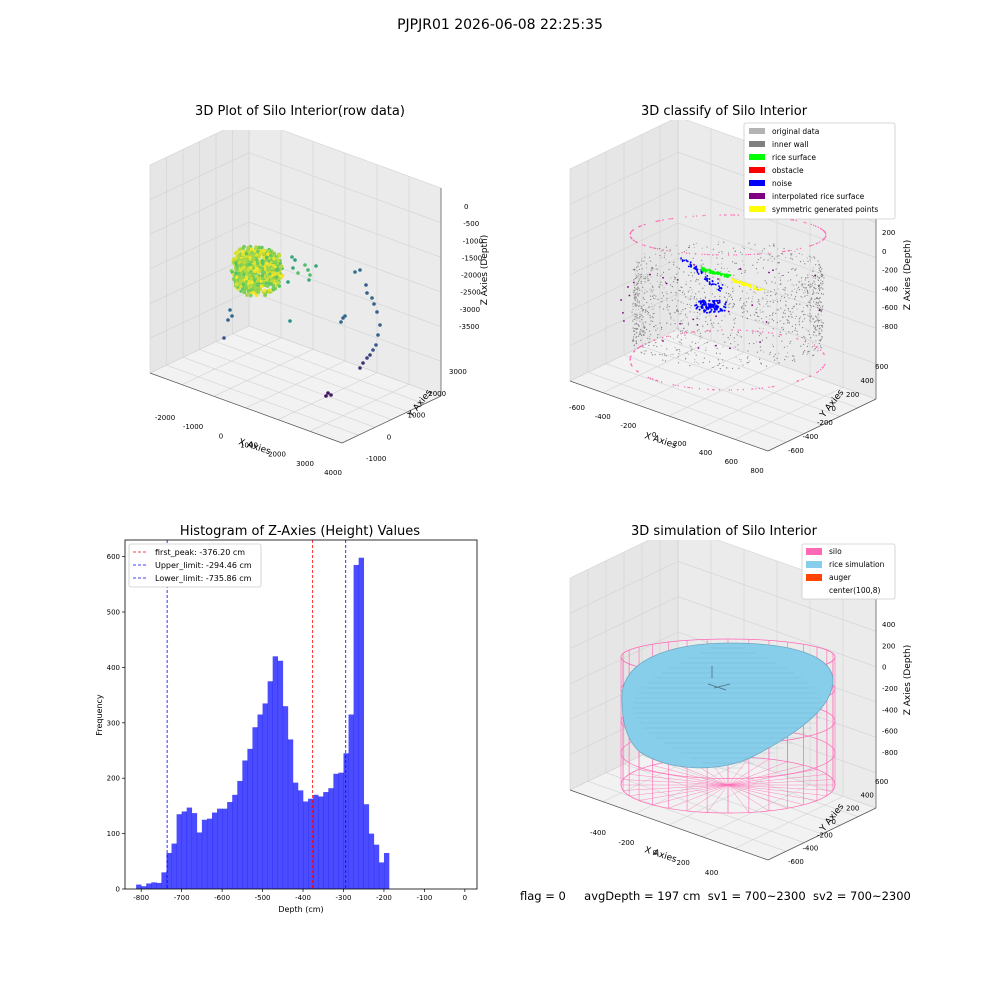 The height and width of the screenshot is (1000, 1000). What do you see at coordinates (908, 275) in the screenshot?
I see `panel2-zlabel: Z Axies (Depth)` at bounding box center [908, 275].